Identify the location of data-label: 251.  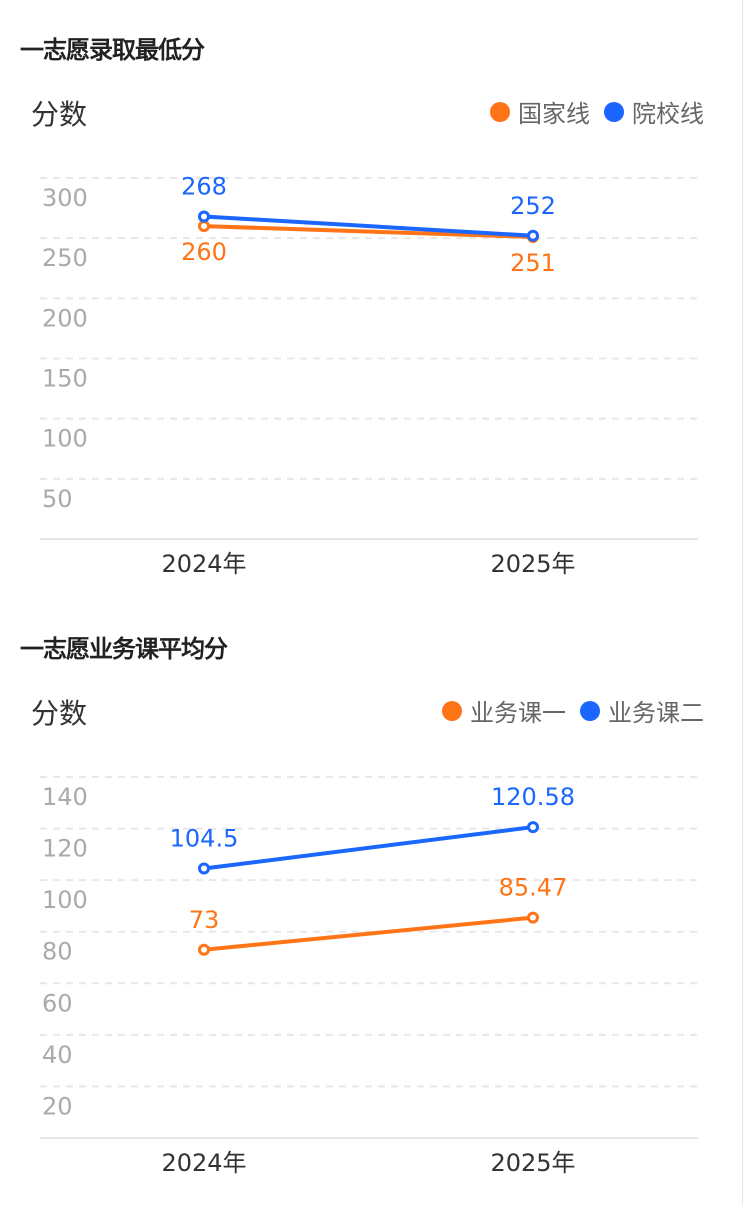
(533, 263).